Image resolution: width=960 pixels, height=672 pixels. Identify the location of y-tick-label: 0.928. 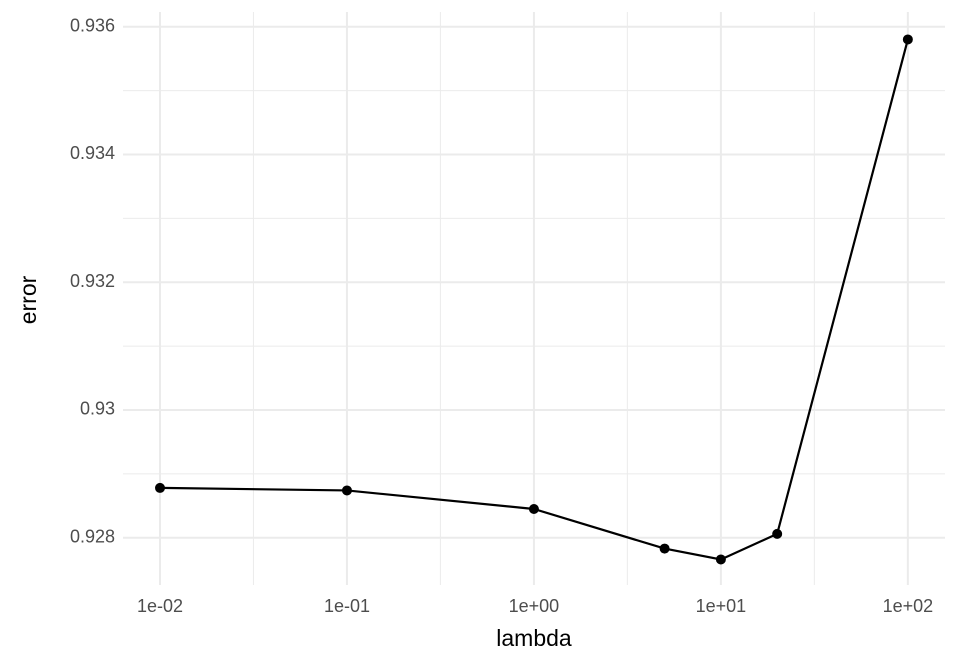
(92, 536).